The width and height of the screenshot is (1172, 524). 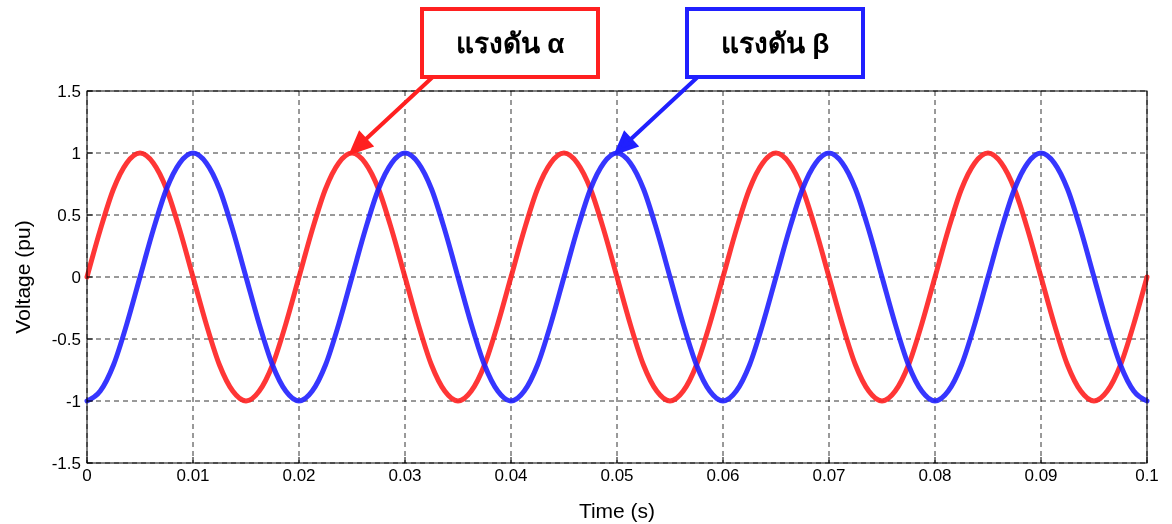 I want to click on text: แรงดัน β, so click(x=775, y=43).